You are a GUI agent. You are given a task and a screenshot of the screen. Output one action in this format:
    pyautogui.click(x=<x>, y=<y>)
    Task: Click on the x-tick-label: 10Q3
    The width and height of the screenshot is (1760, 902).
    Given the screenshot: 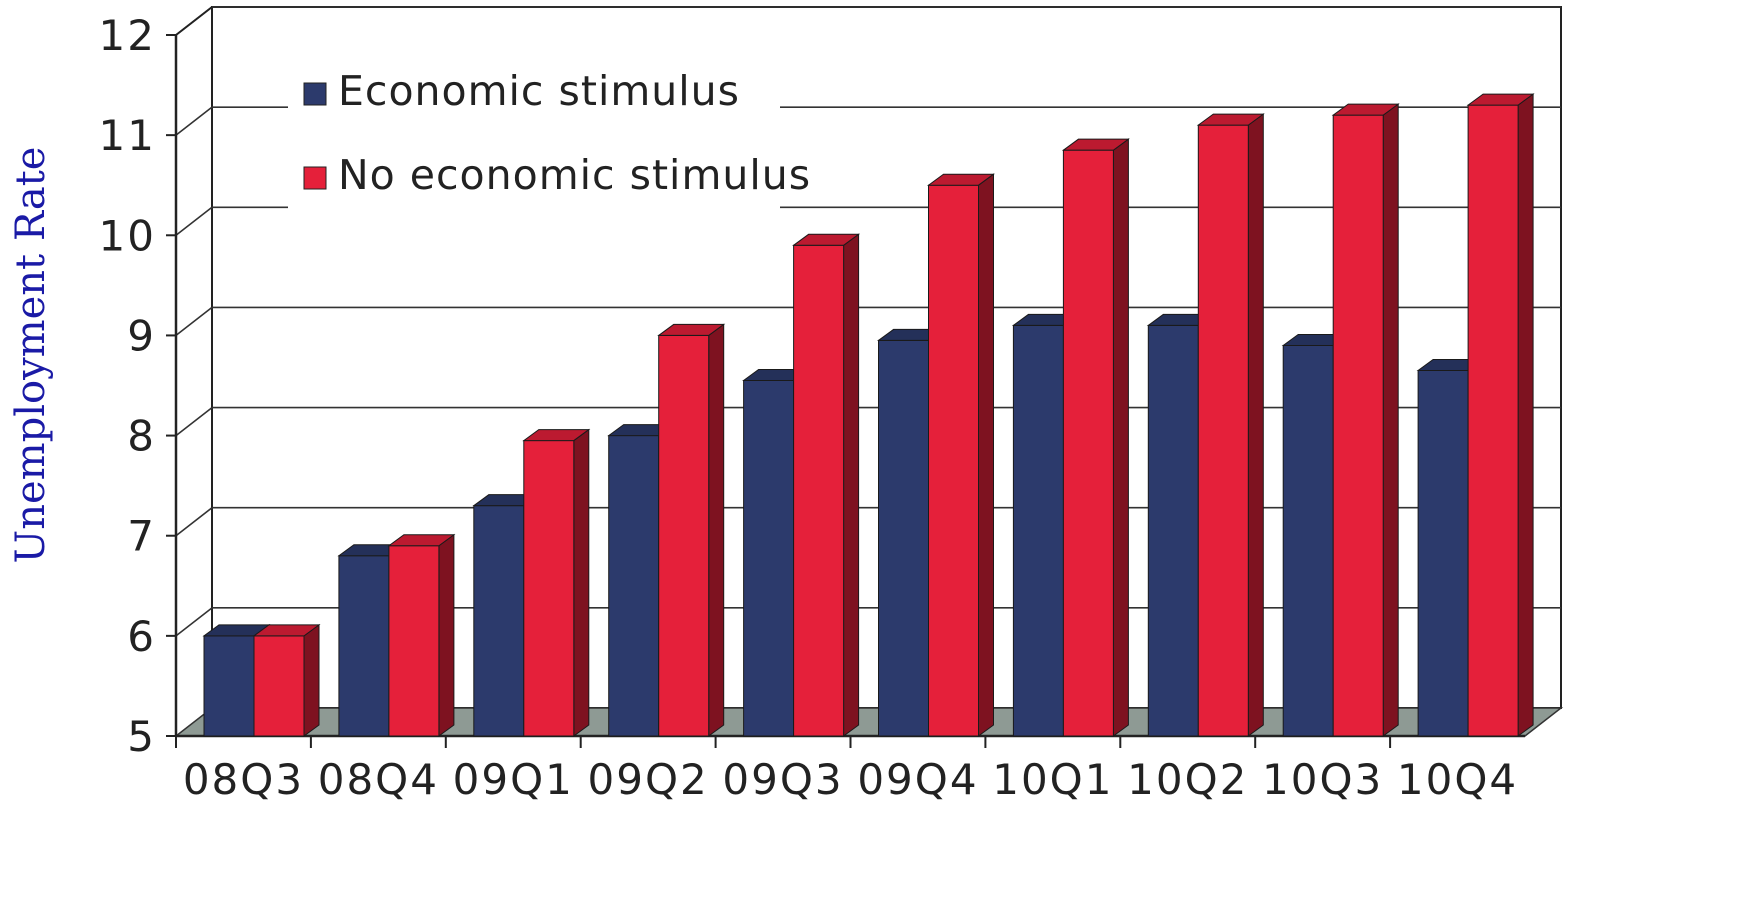 What is the action you would take?
    pyautogui.click(x=1322, y=779)
    